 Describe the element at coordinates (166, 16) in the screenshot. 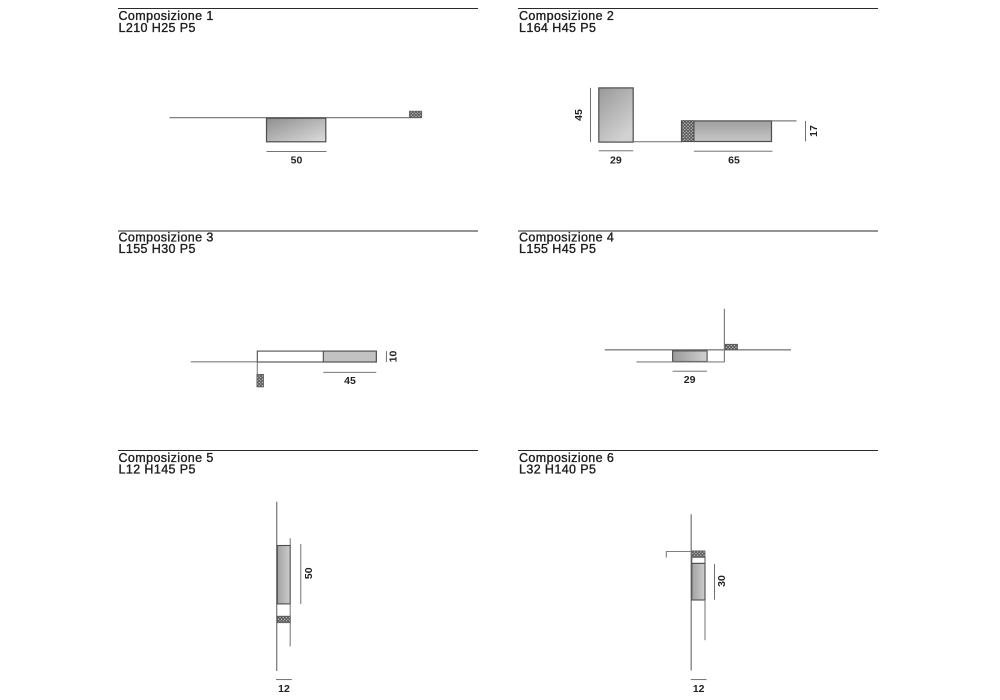

I see `svg-text: Composizione 1` at that location.